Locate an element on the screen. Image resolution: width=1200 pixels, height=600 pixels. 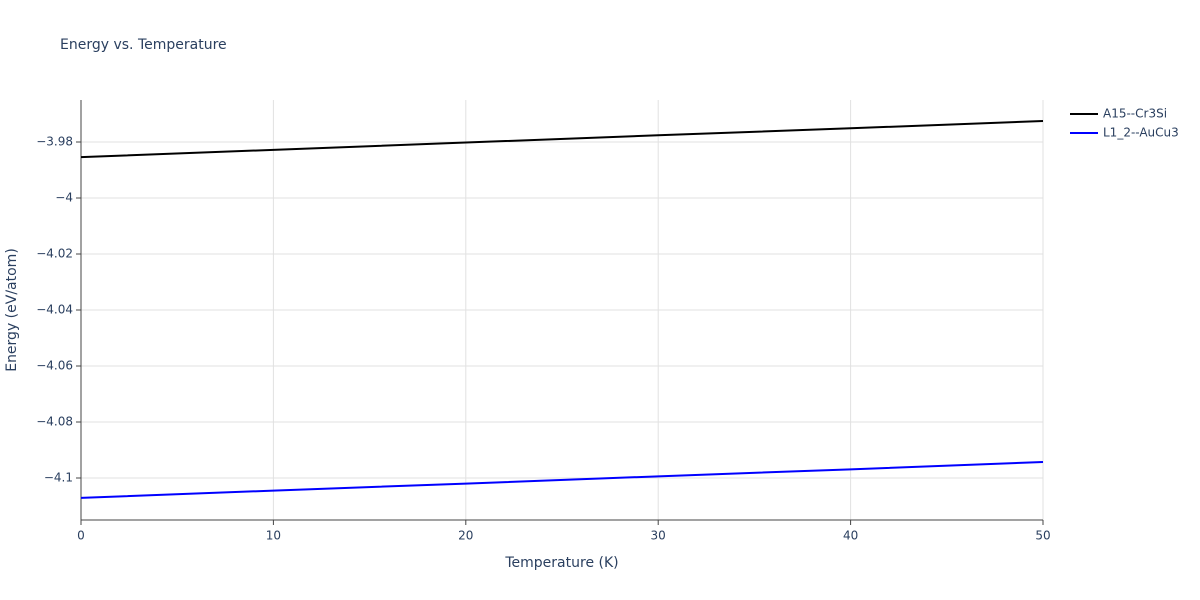
y-axis-title: Energy (eV/atom) is located at coordinates (12, 310).